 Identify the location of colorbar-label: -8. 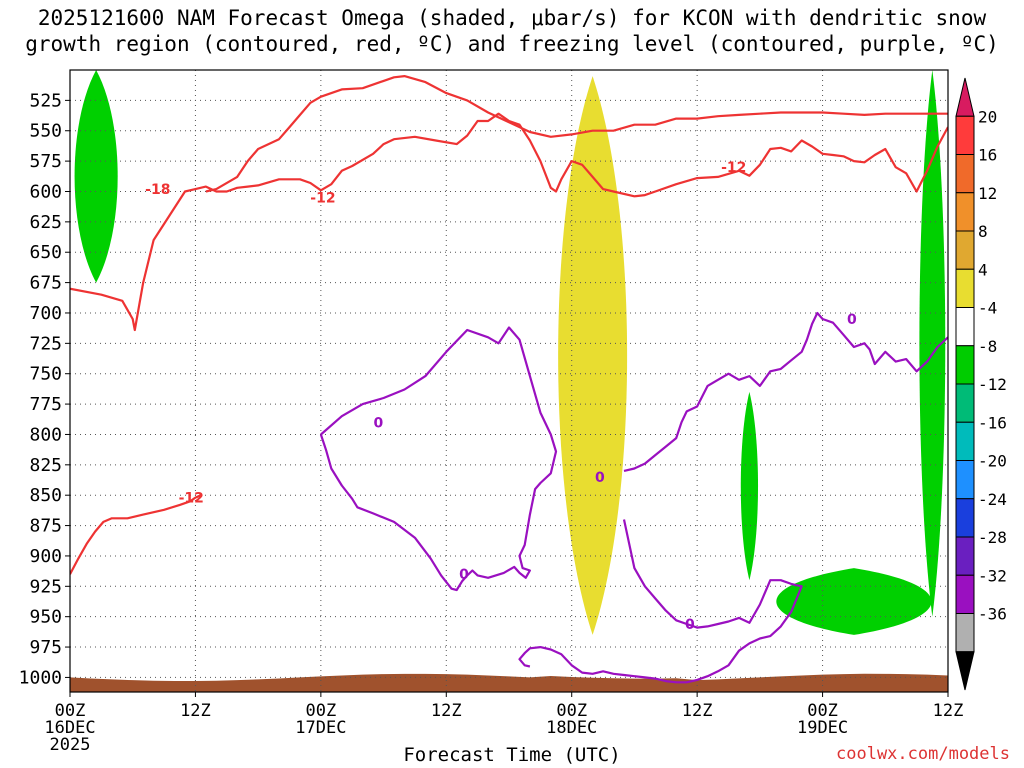
(987, 346).